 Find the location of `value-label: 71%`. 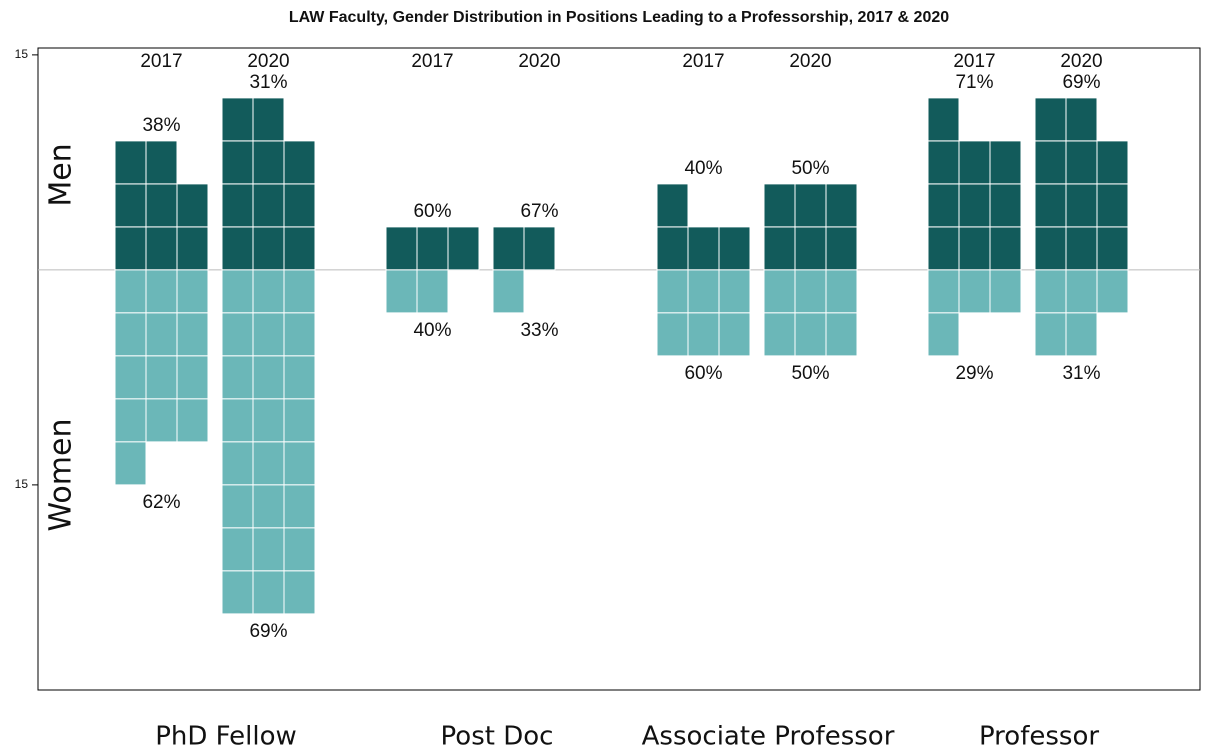

value-label: 71% is located at coordinates (974, 82).